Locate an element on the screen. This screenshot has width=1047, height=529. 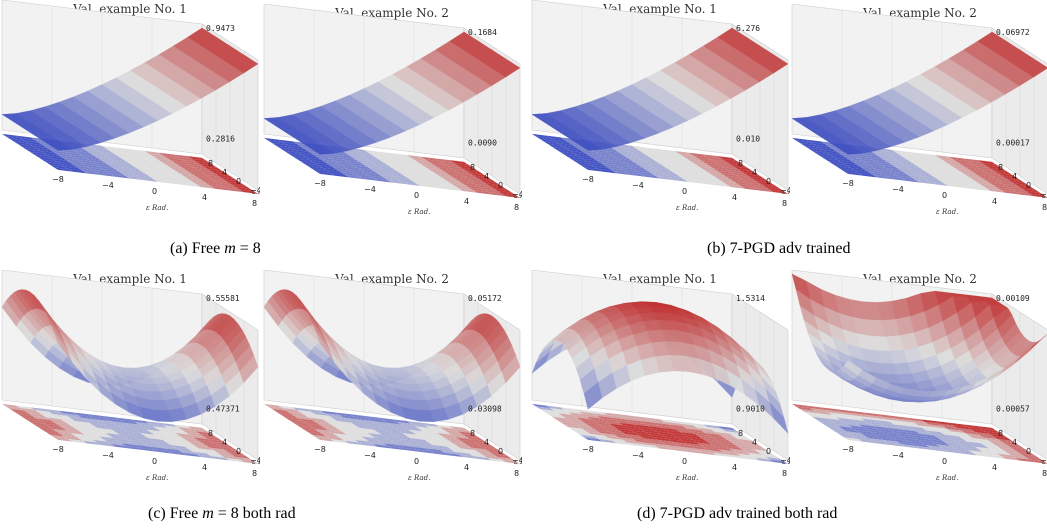
z-tick-label-bottom: 0.9010 is located at coordinates (750, 408).